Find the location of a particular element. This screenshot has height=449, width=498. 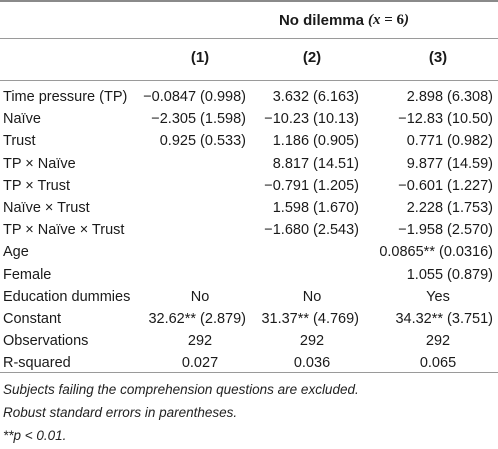

cell-model-3: 1.055 (0.879) is located at coordinates (449, 274).